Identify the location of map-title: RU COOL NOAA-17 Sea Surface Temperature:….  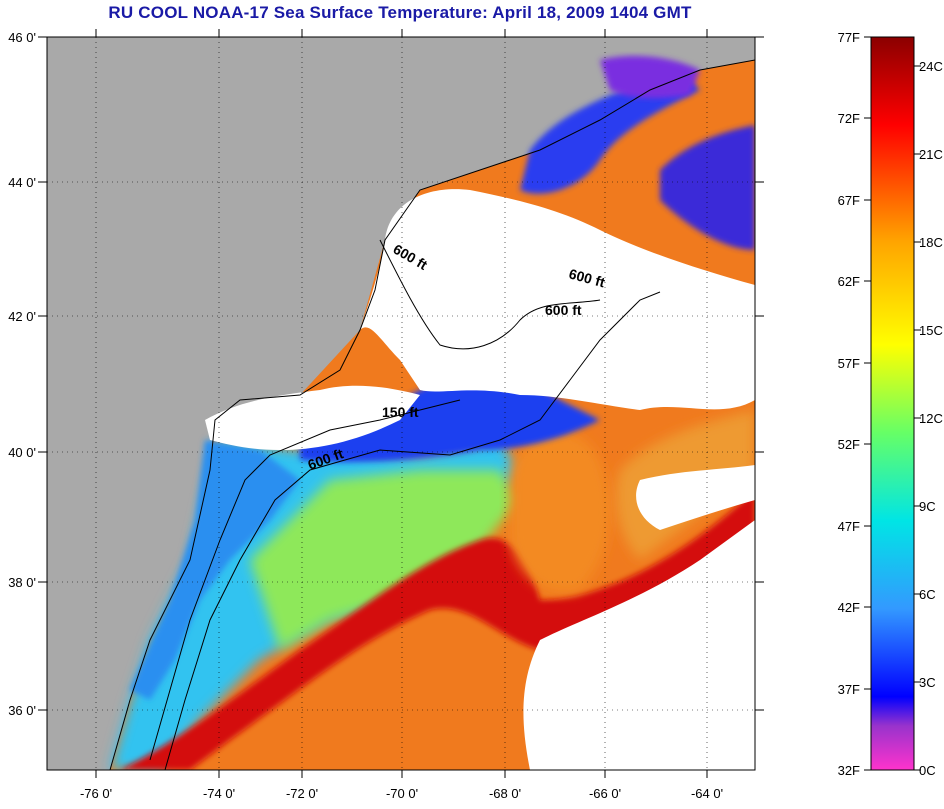
(400, 12).